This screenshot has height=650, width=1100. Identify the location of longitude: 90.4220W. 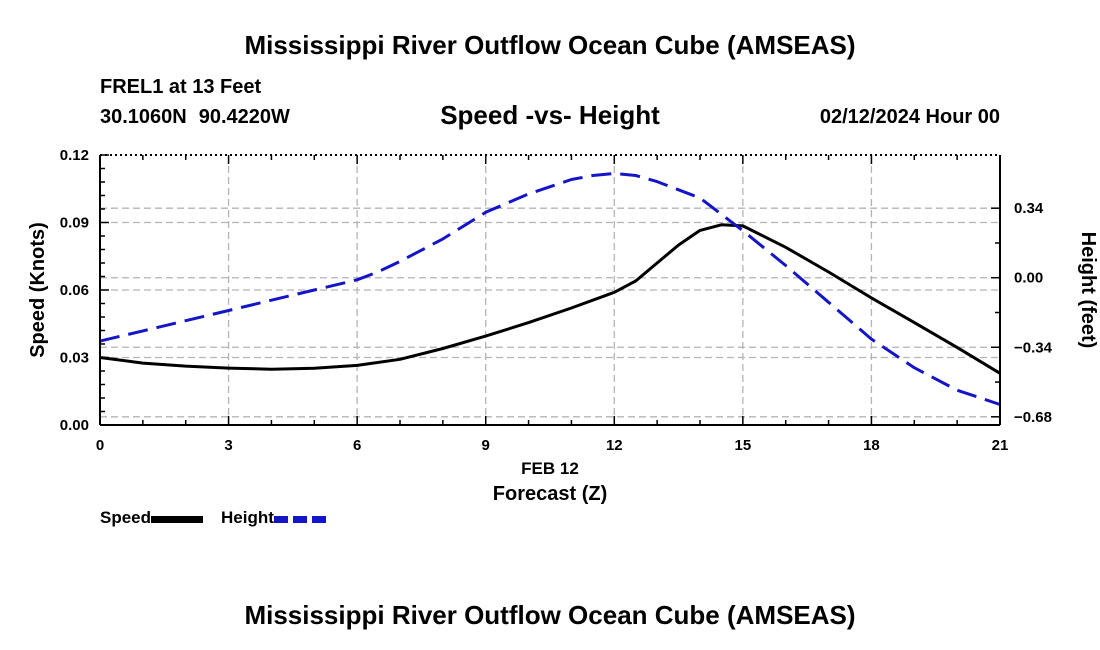
(244, 117).